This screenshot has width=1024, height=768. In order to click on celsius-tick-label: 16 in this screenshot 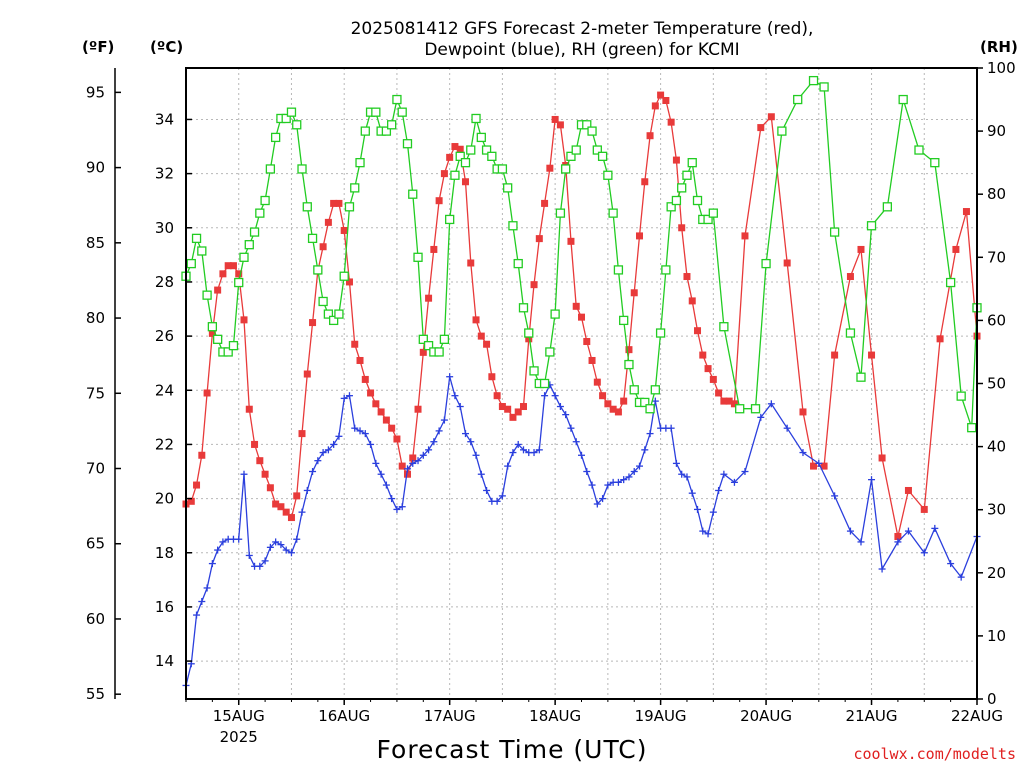, I will do `click(164, 607)`.